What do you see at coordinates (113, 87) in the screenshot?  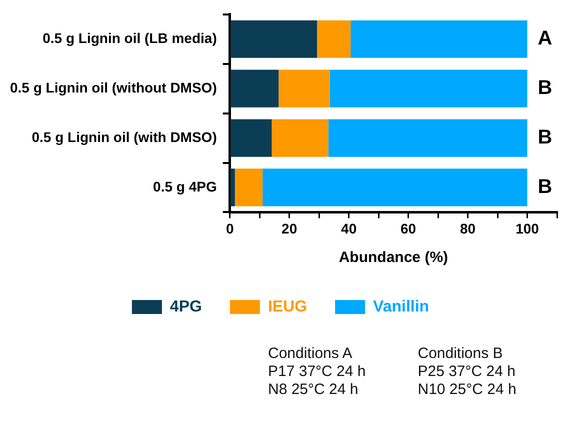 I see `y-tick-label: 0.5 g Lignin oil (without DMSO)` at bounding box center [113, 87].